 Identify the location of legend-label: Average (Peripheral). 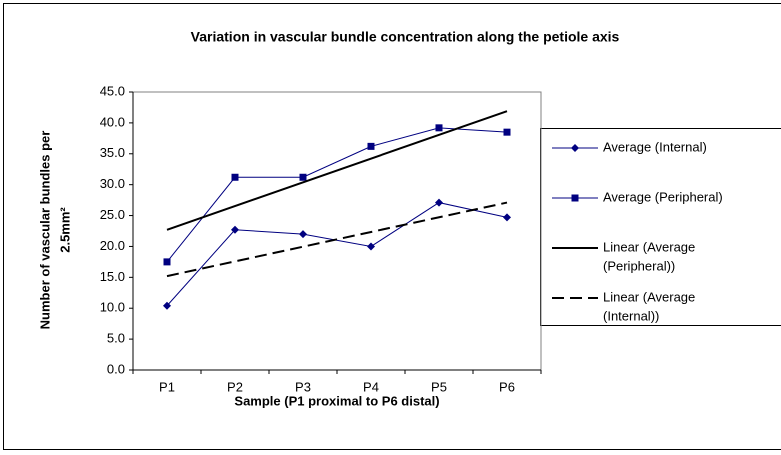
(663, 196).